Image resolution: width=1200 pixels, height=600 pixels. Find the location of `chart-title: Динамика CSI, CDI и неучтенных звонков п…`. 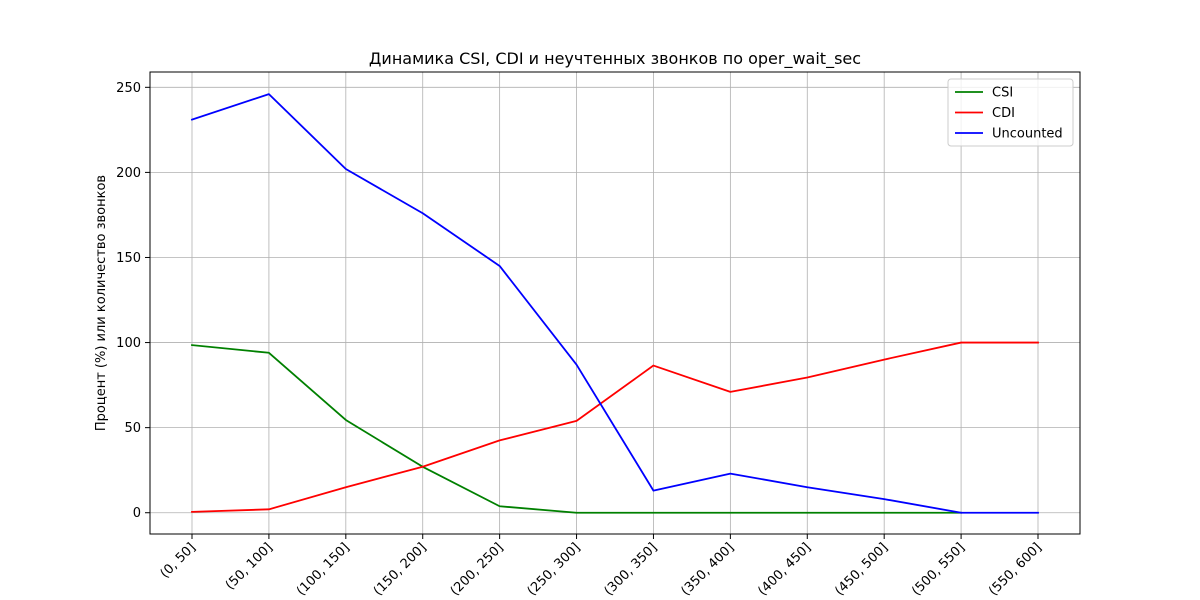

chart-title: Динамика CSI, CDI и неучтенных звонков п… is located at coordinates (615, 59).